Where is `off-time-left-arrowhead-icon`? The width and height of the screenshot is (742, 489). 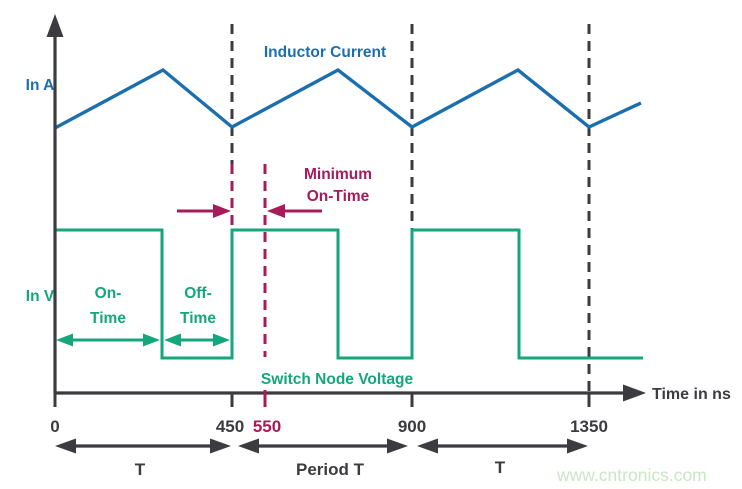
off-time-left-arrowhead-icon is located at coordinates (172, 340).